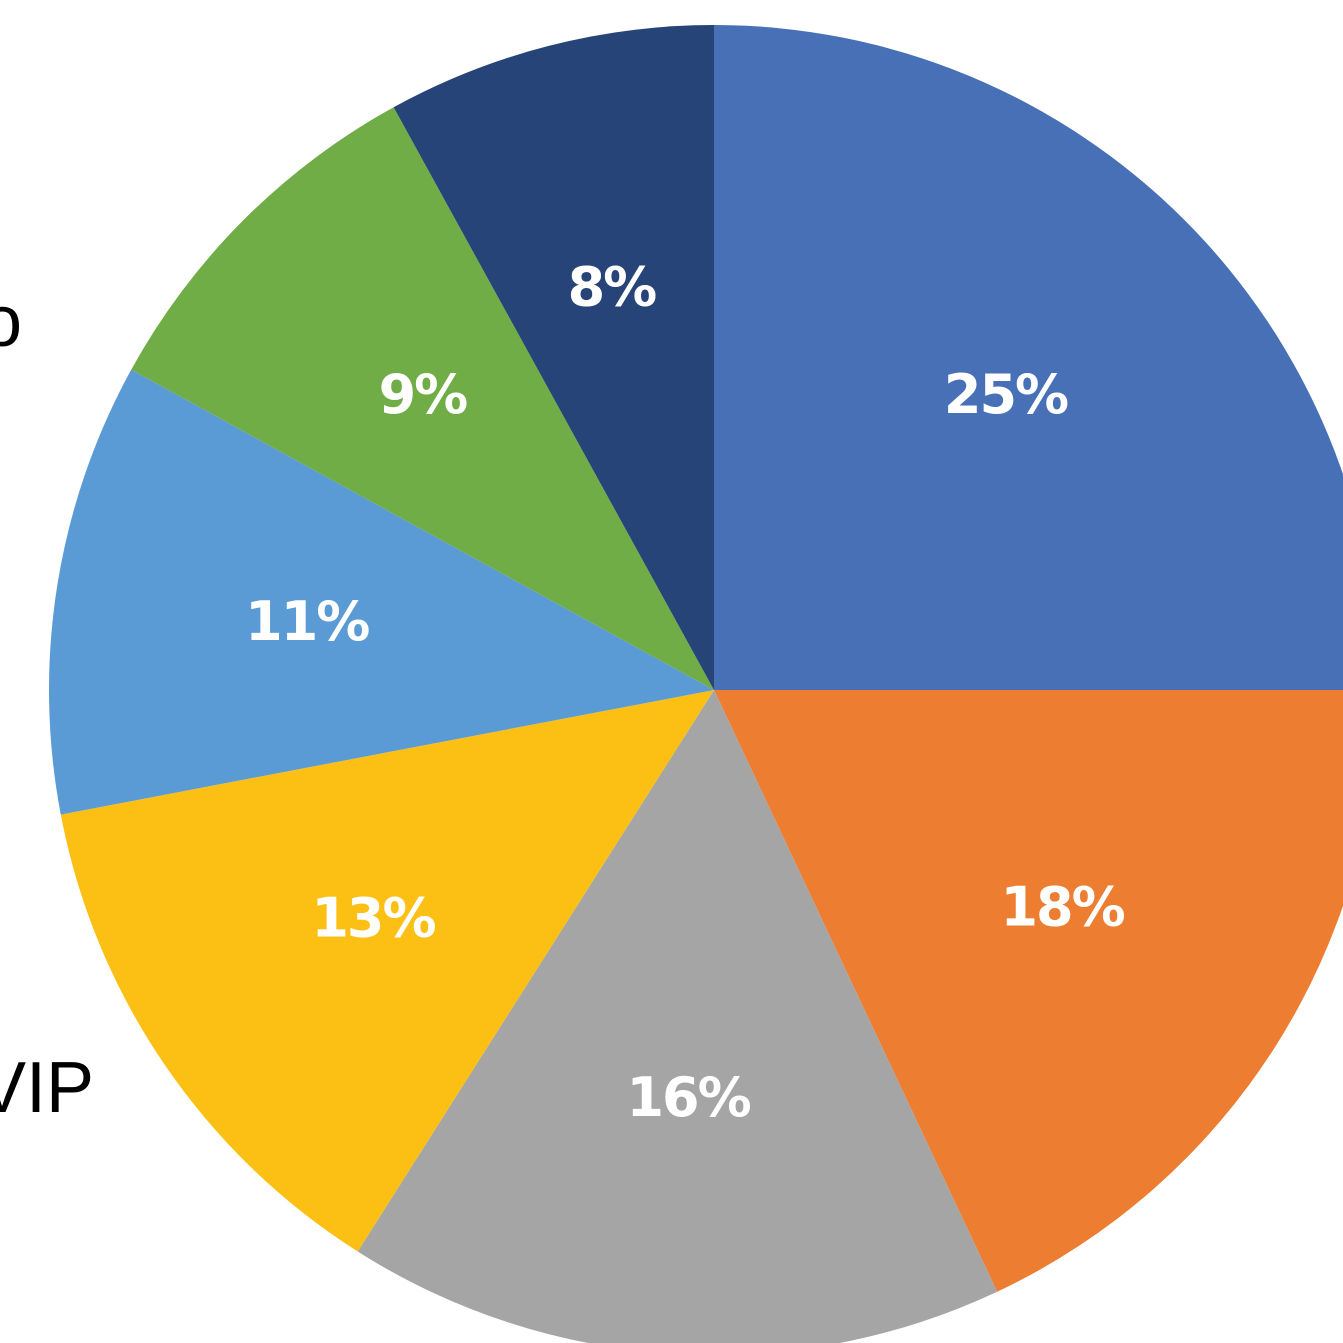 Image resolution: width=1343 pixels, height=1343 pixels. I want to click on slice-label-3: 16%, so click(688, 1097).